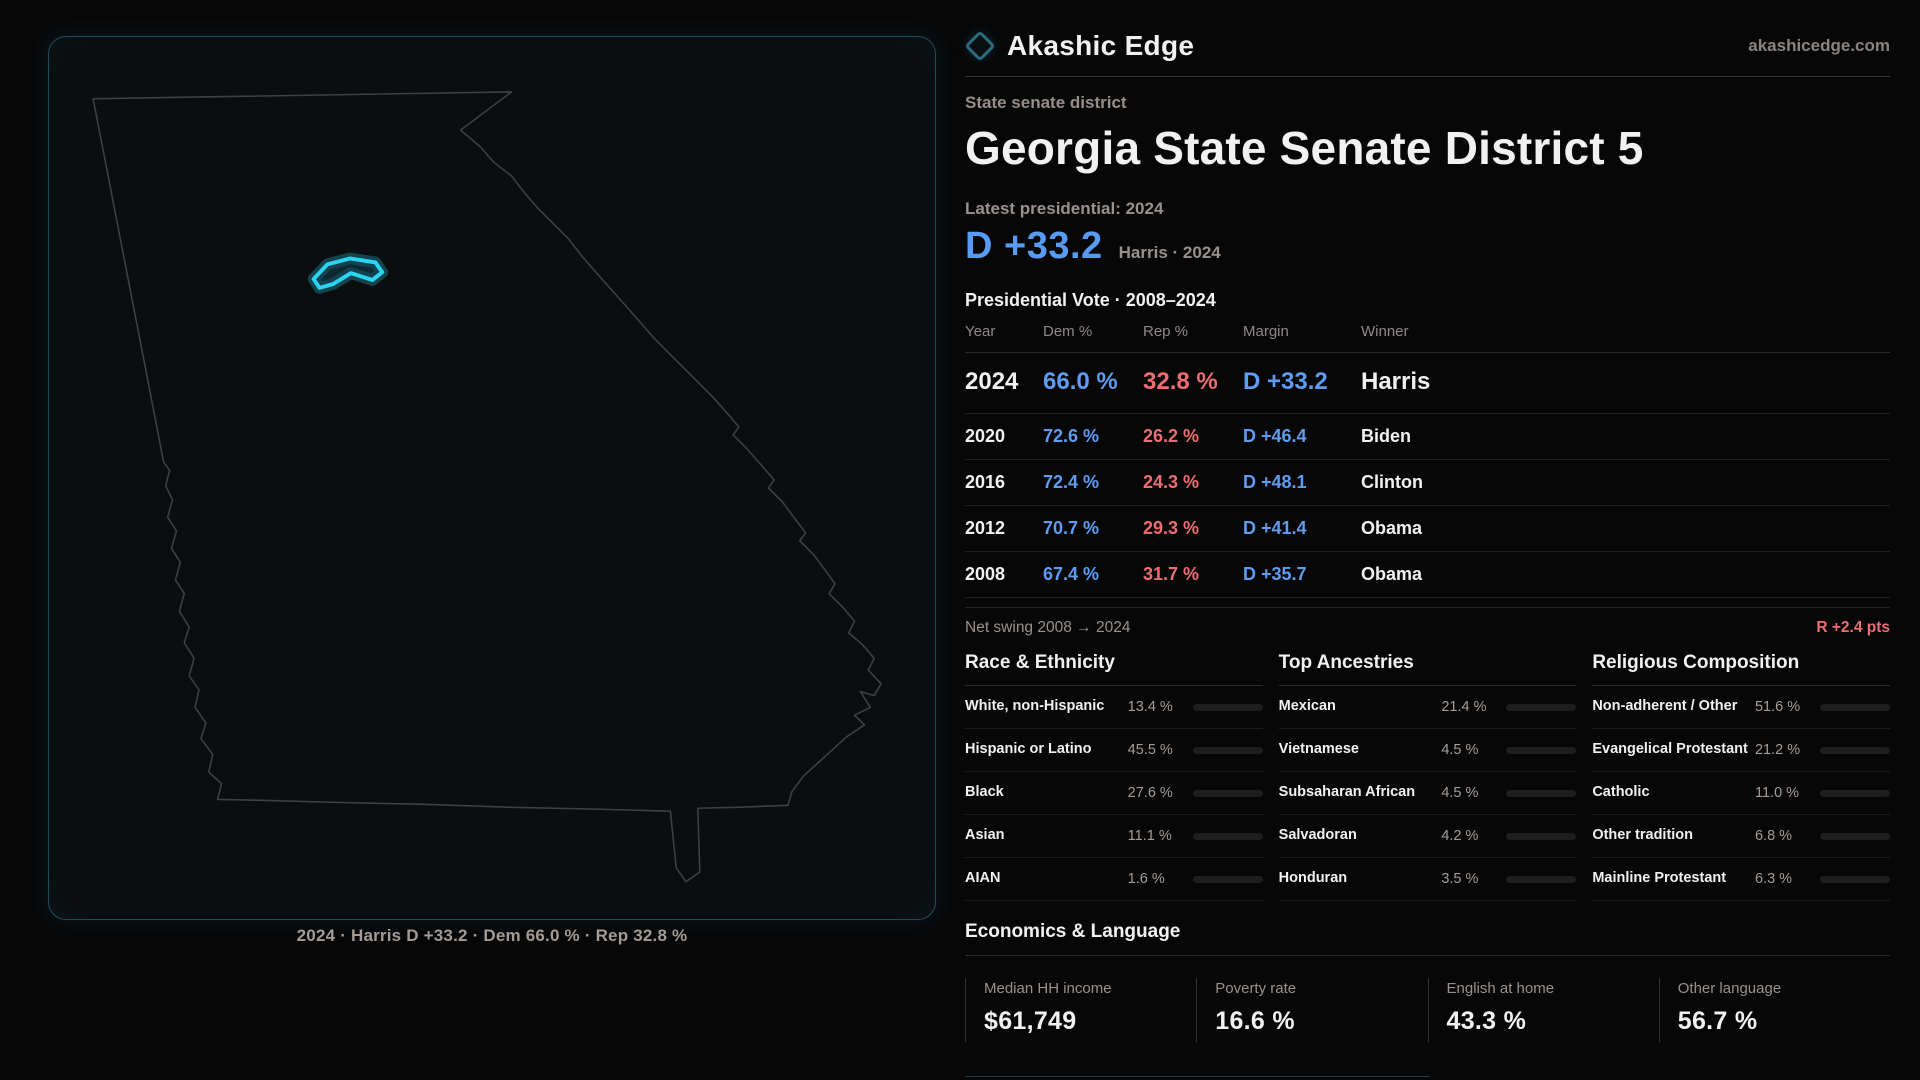 This screenshot has height=1080, width=1920. Describe the element at coordinates (1670, 749) in the screenshot. I see `stat-label: Evangelical Protestant` at that location.